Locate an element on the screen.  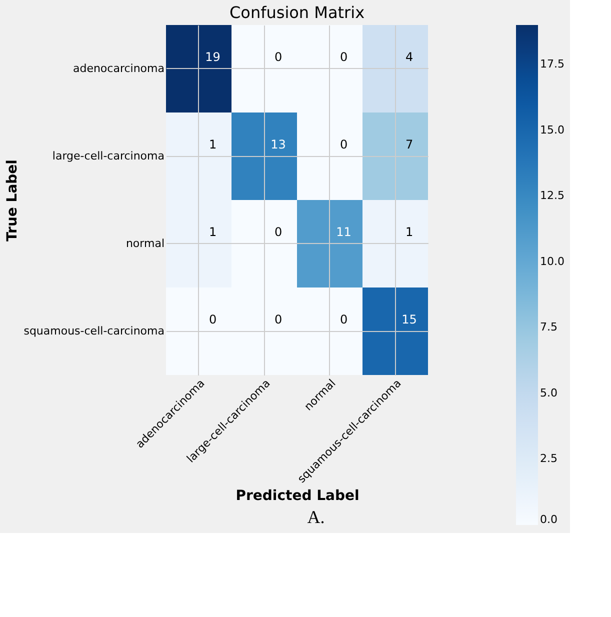
y-tick-label: large-cell-carcinoma is located at coordinates (108, 155).